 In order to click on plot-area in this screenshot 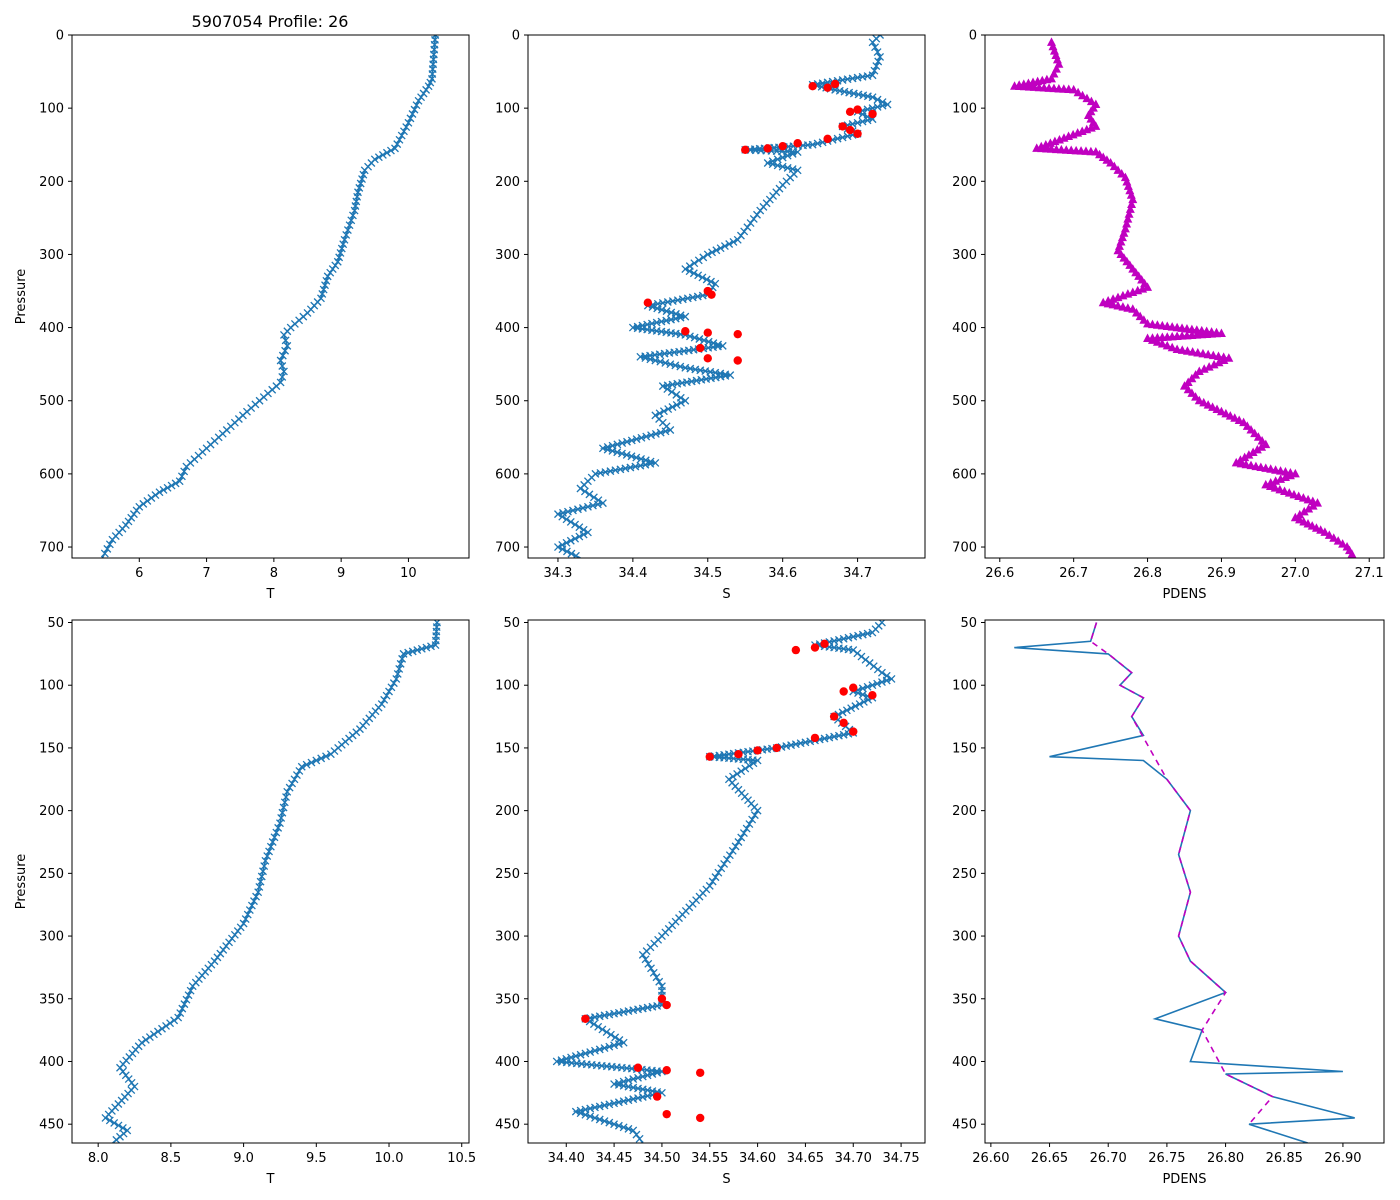, I will do `click(270, 296)`.